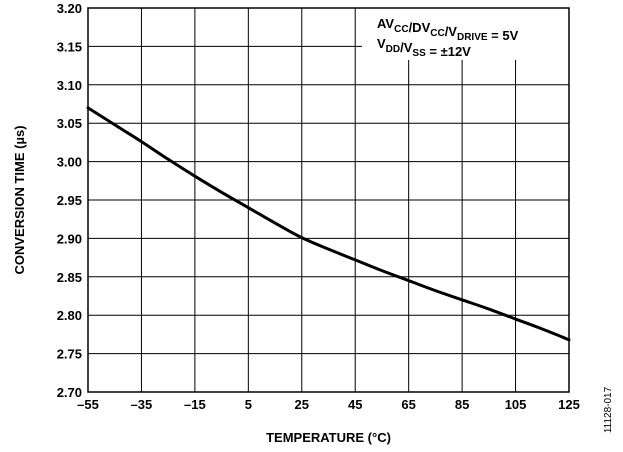  I want to click on y-tick-label: 2.75, so click(69, 354).